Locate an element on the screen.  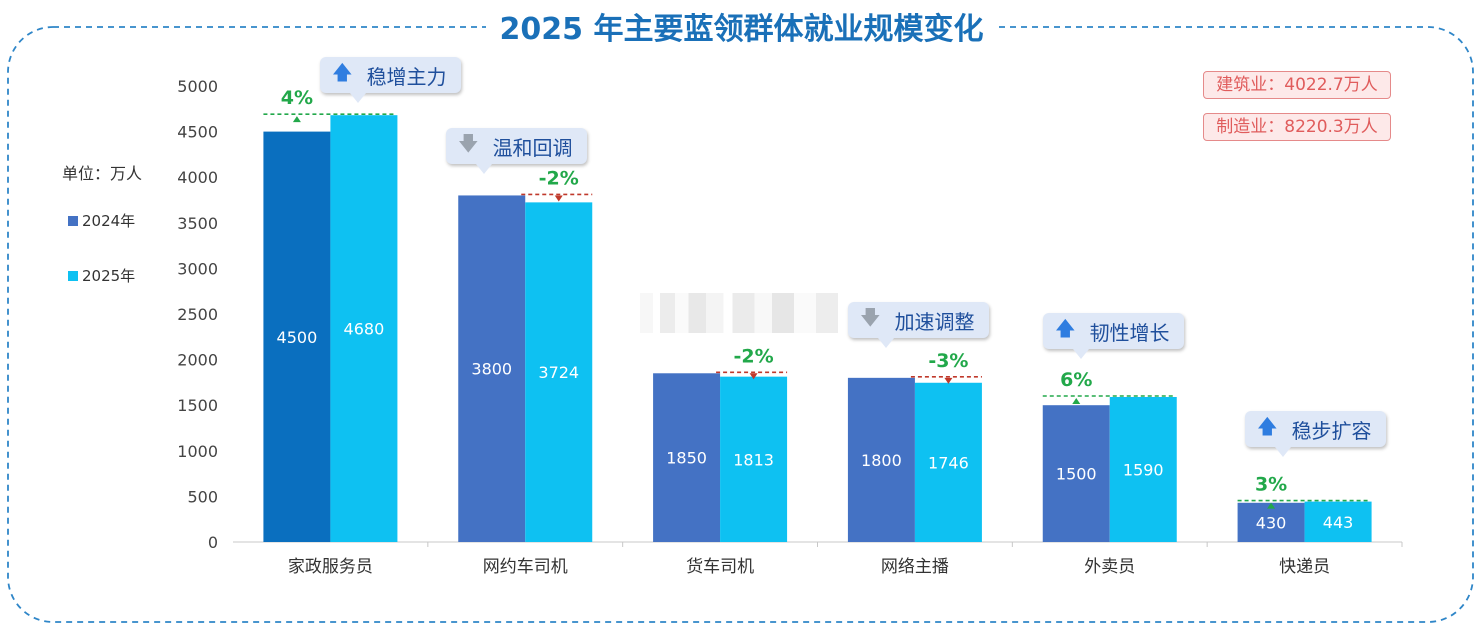
callout-food-delivery: 🡅 韧性增长 is located at coordinates (1113, 336).